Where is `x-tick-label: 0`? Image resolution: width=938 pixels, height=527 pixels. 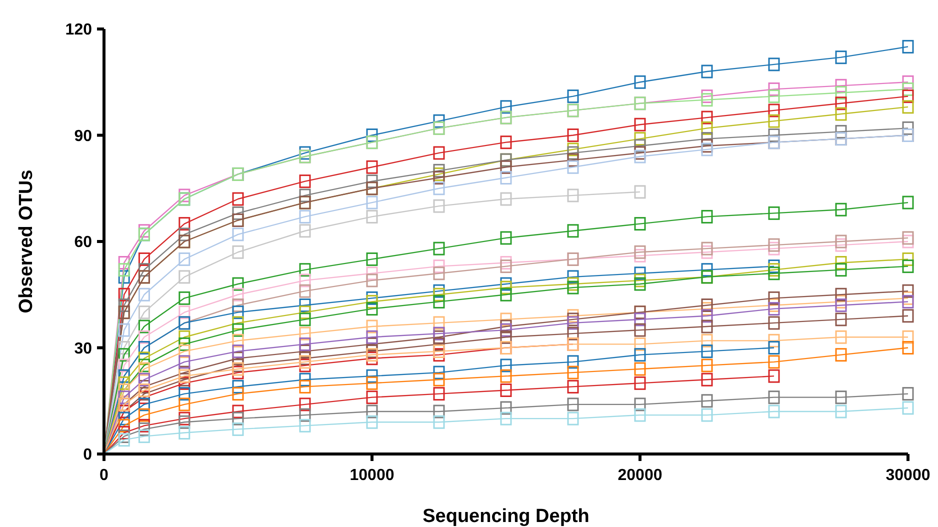
x-tick-label: 0 is located at coordinates (104, 475).